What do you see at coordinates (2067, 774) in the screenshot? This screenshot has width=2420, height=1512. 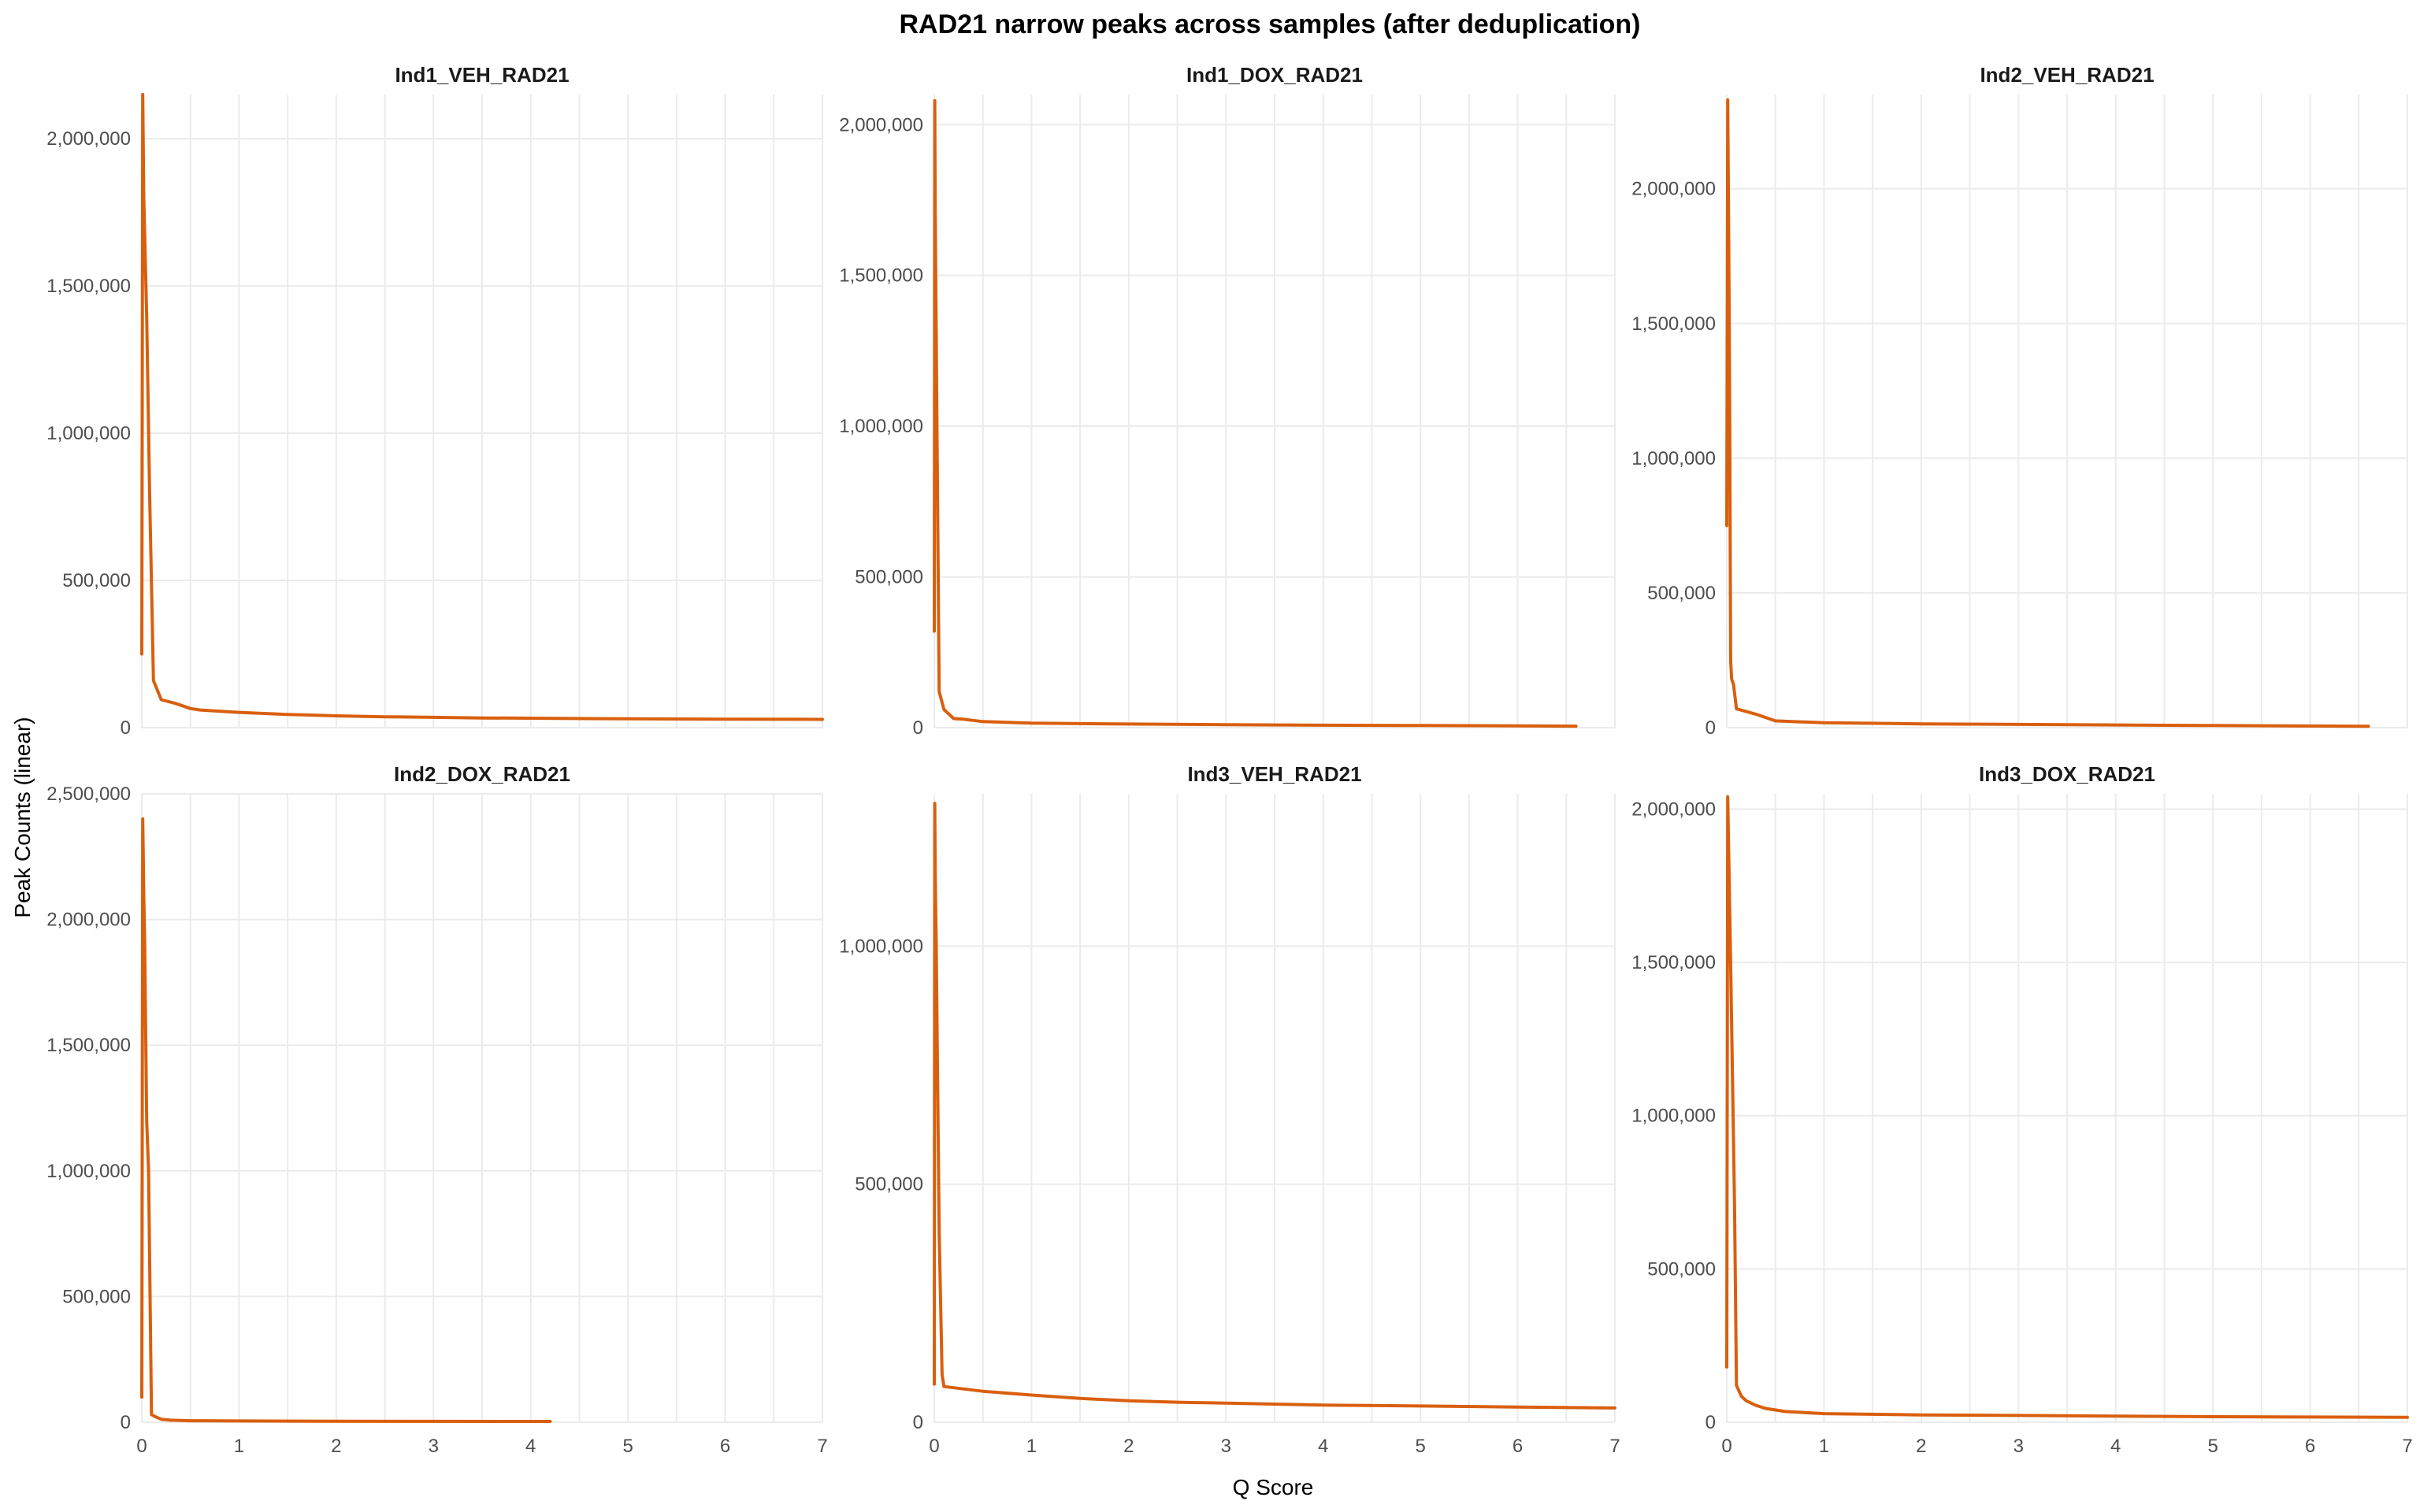 I see `panel-title: Ind3_DOX_RAD21` at bounding box center [2067, 774].